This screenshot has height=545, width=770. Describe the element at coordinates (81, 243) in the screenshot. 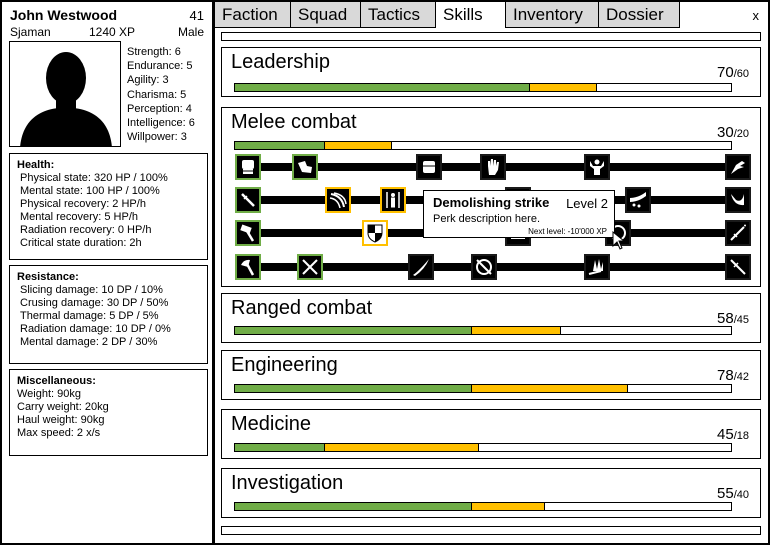

I see `health-line: Critical state duration: 2h` at that location.